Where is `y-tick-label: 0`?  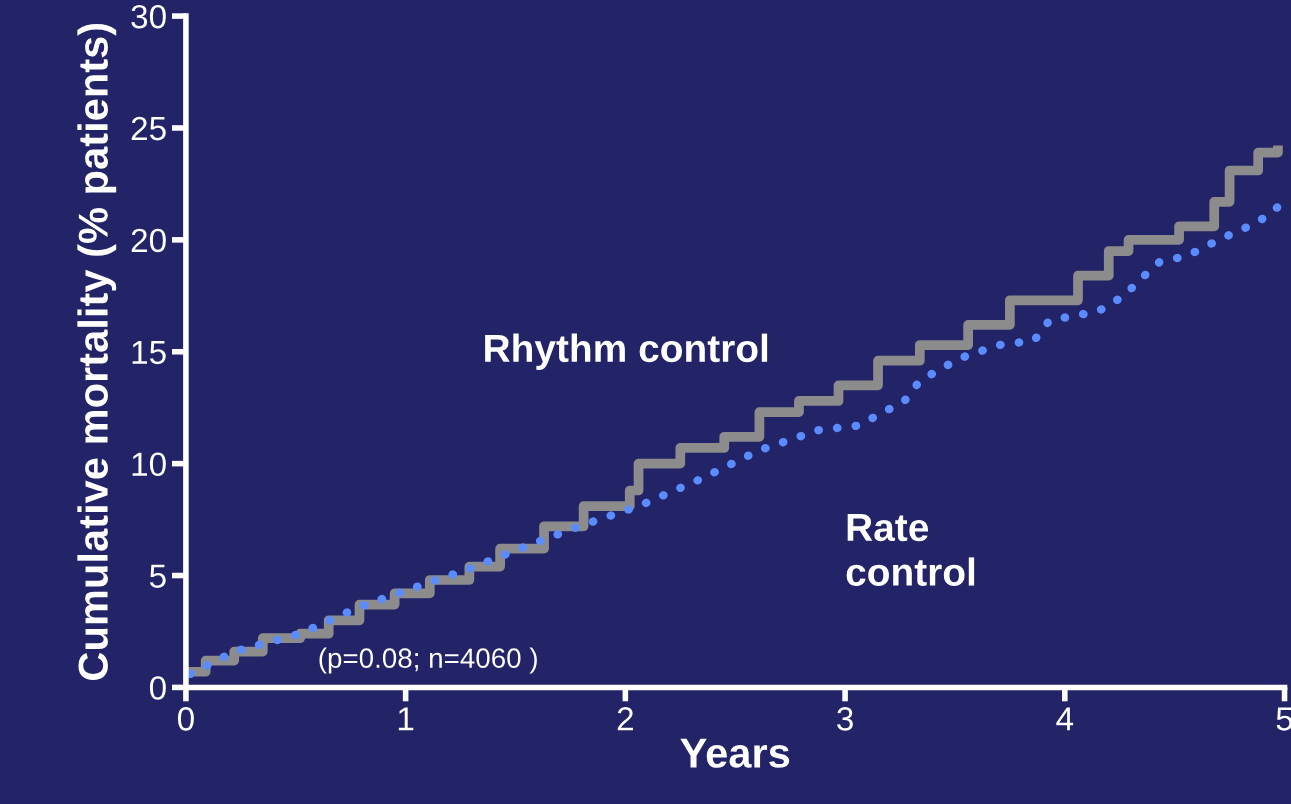 y-tick-label: 0 is located at coordinates (157, 688).